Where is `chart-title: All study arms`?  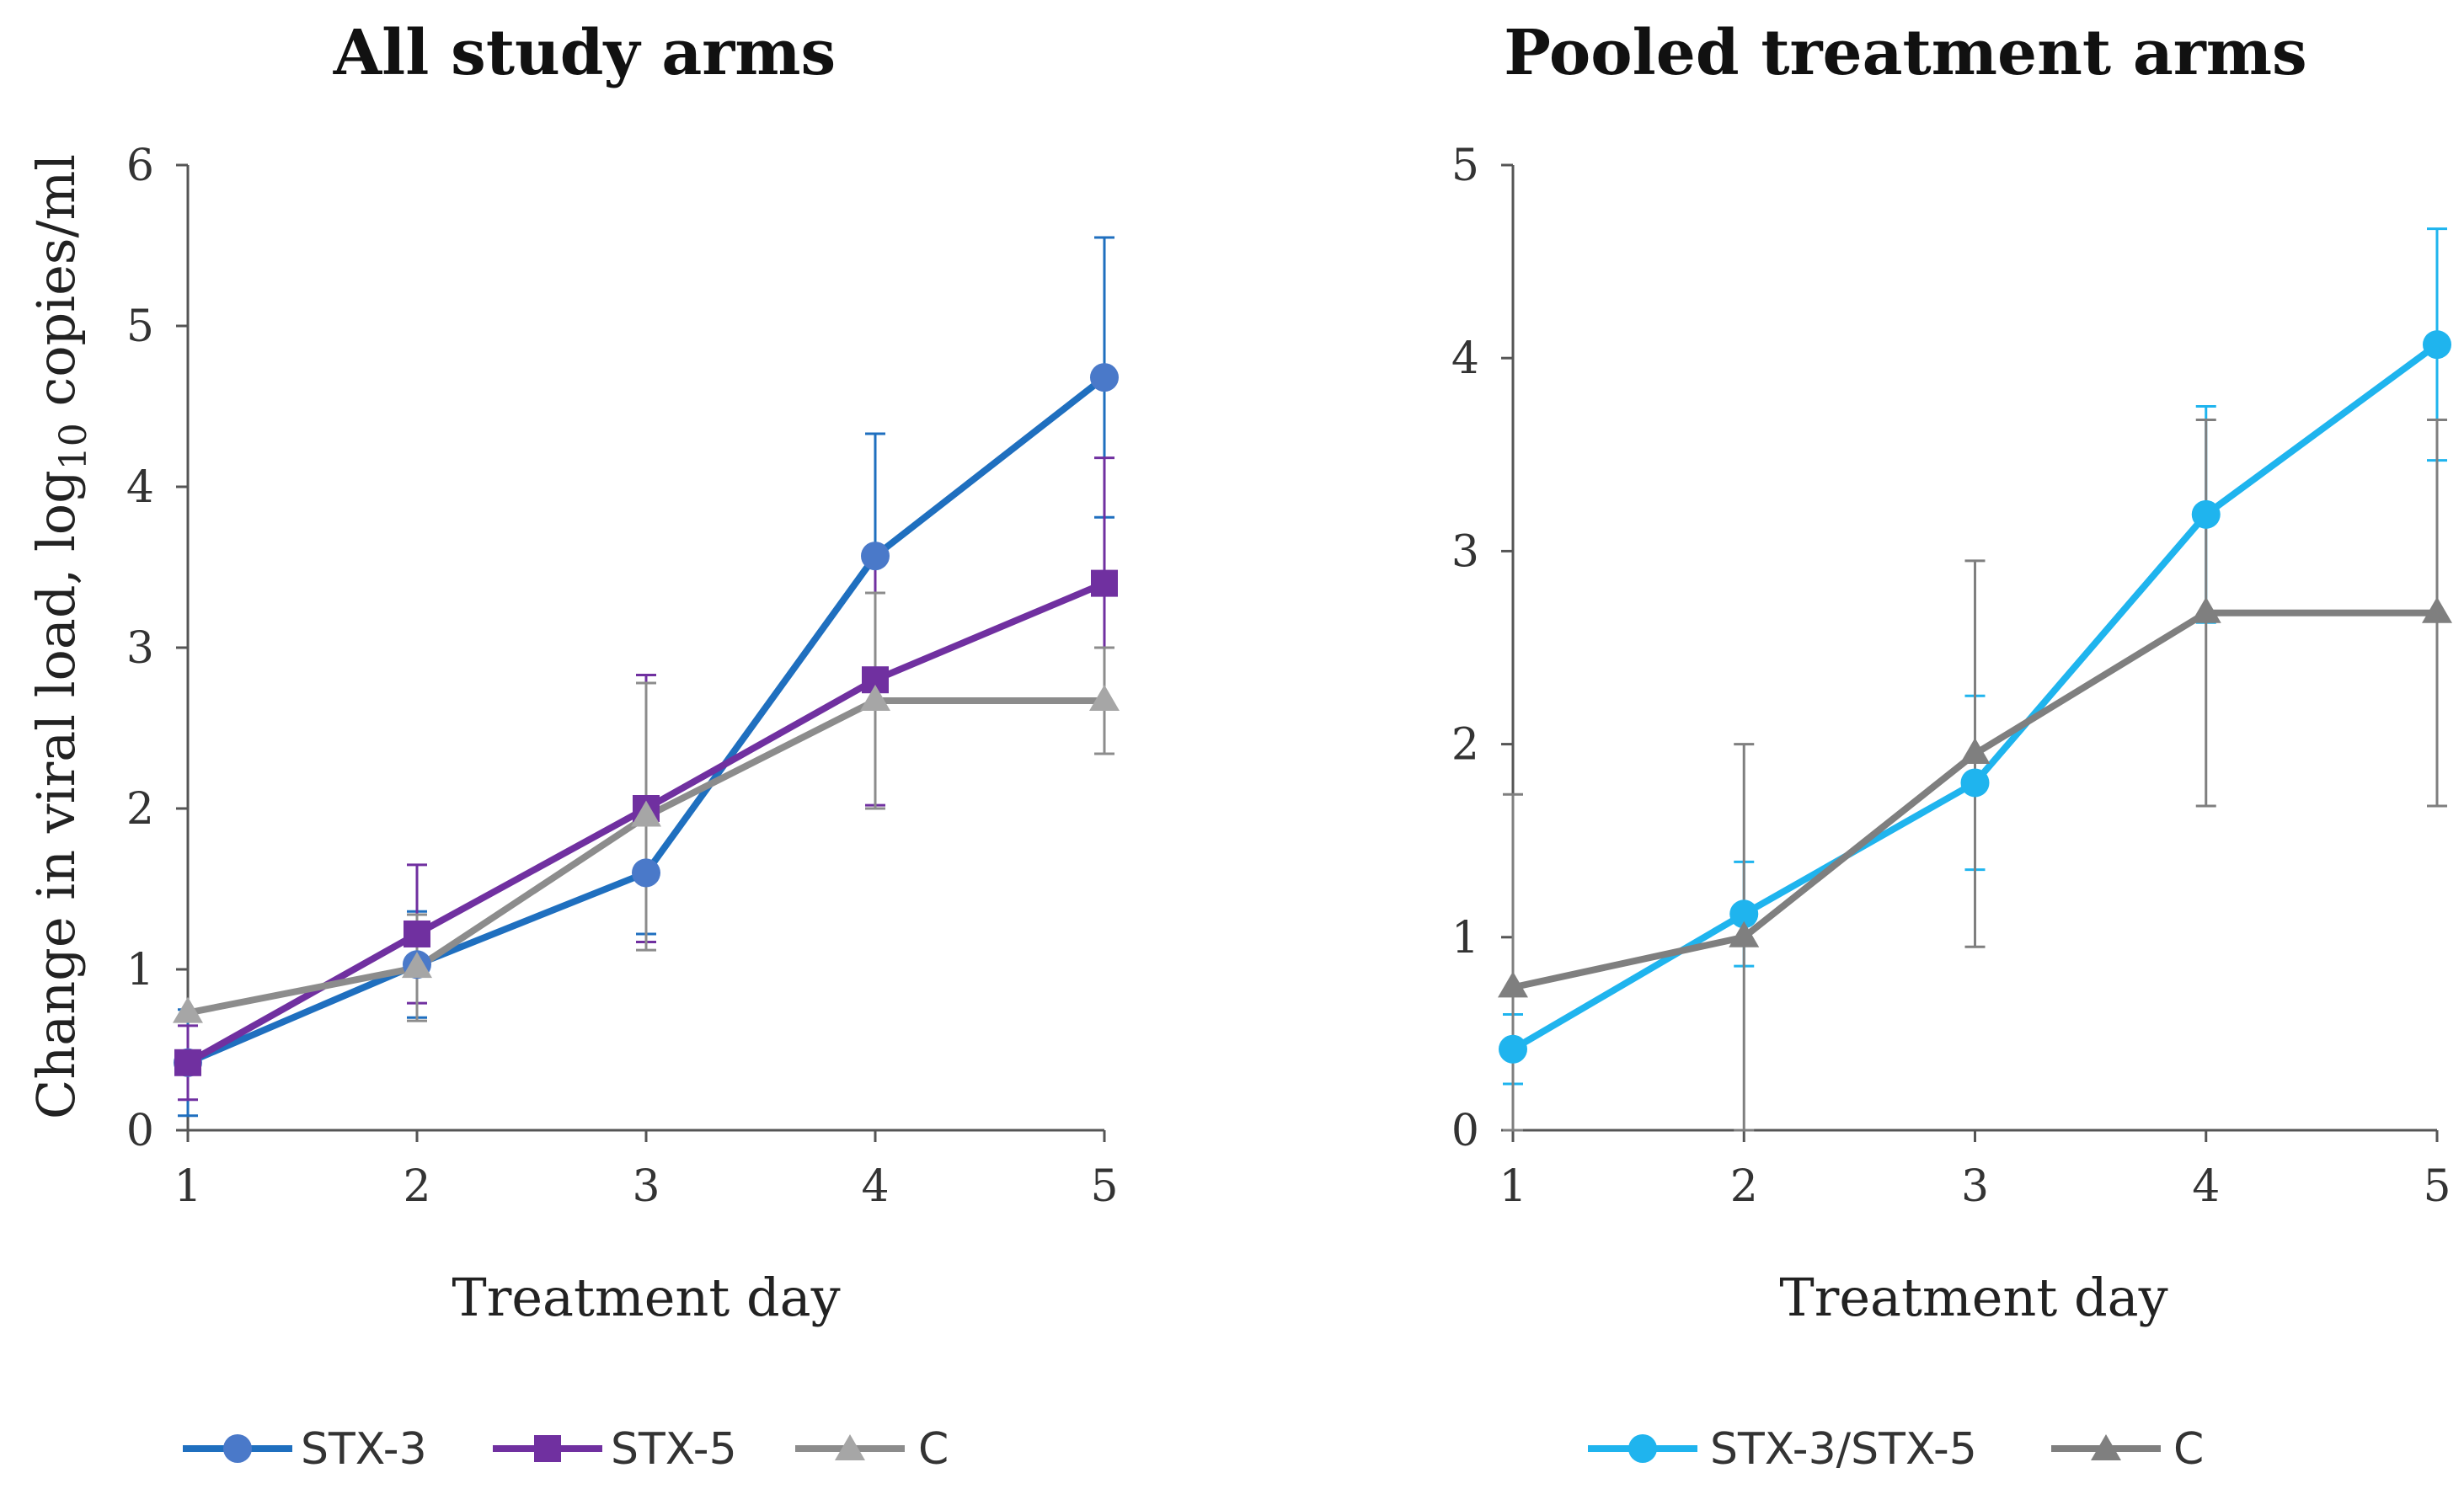
chart-title: All study arms is located at coordinates (584, 53).